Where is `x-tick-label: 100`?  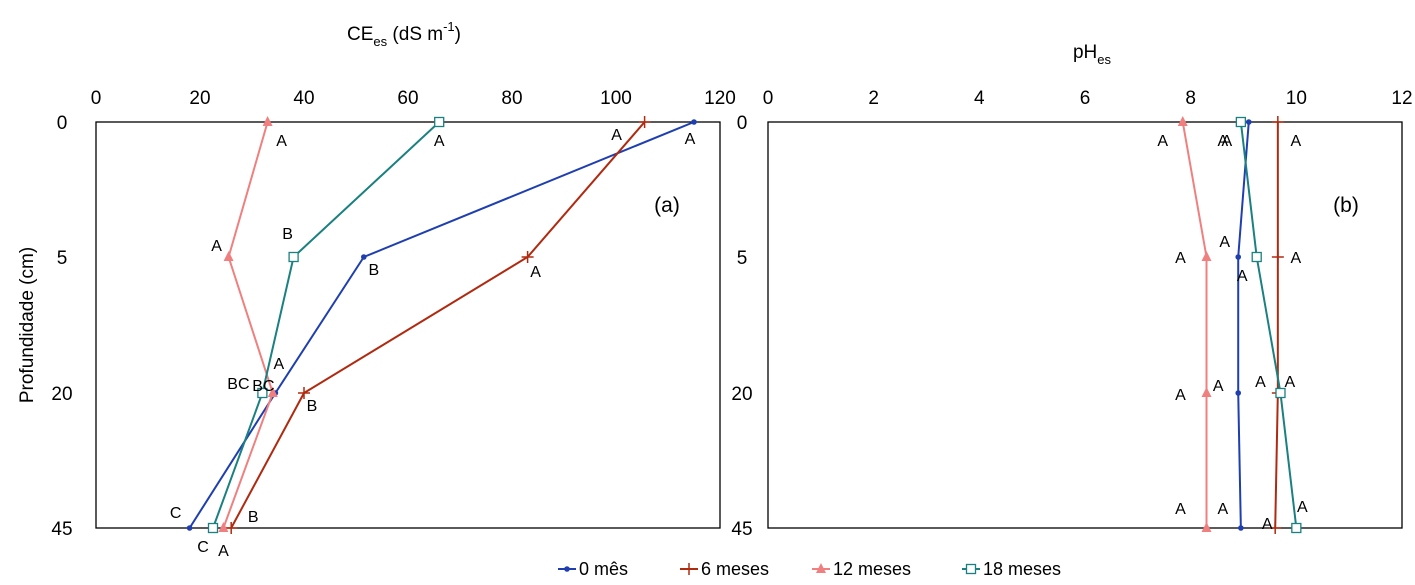 x-tick-label: 100 is located at coordinates (616, 98).